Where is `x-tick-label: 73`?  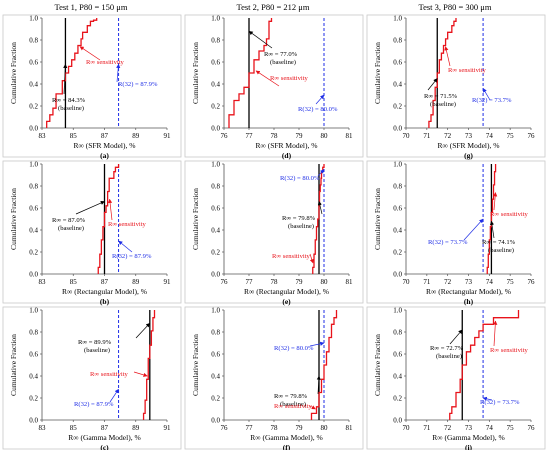
x-tick-label: 73 is located at coordinates (469, 428).